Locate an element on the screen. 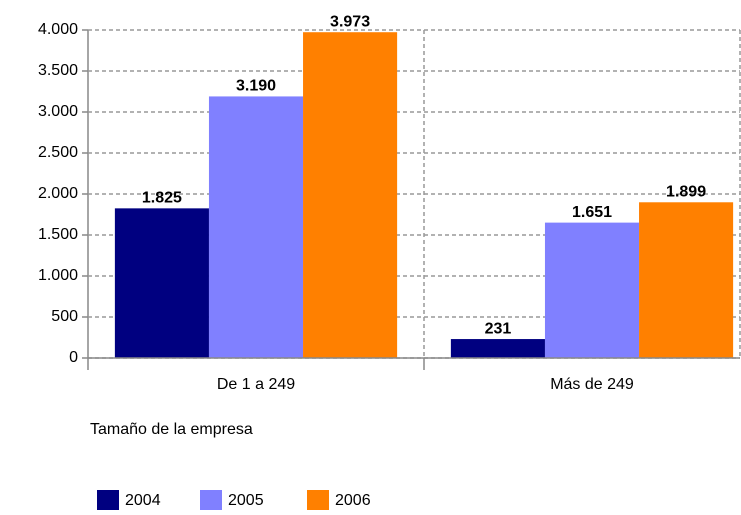  x-axis-label: Tamaño de la empresa is located at coordinates (171, 429).